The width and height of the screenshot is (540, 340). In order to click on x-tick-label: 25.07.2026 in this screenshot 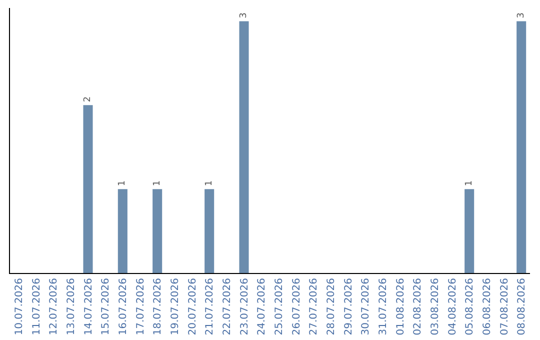, I will do `click(279, 307)`.